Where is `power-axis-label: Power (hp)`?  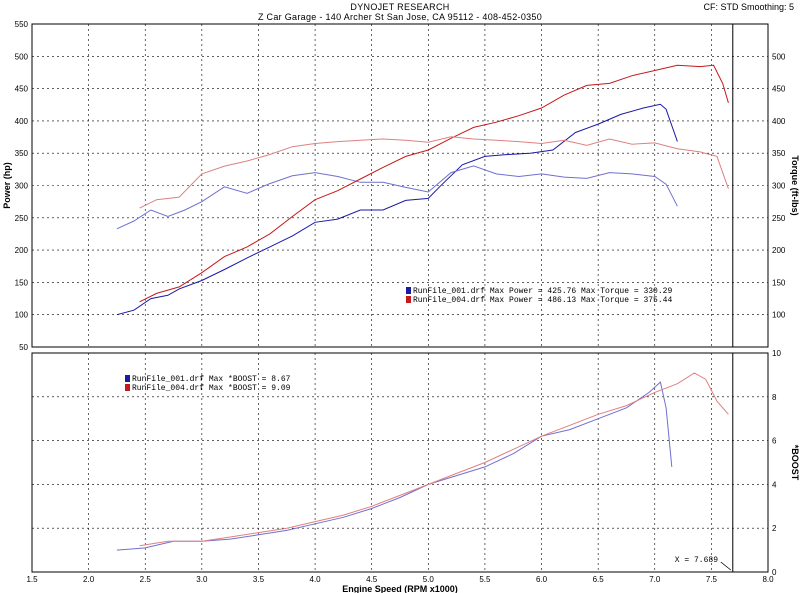 power-axis-label: Power (hp) is located at coordinates (7, 185).